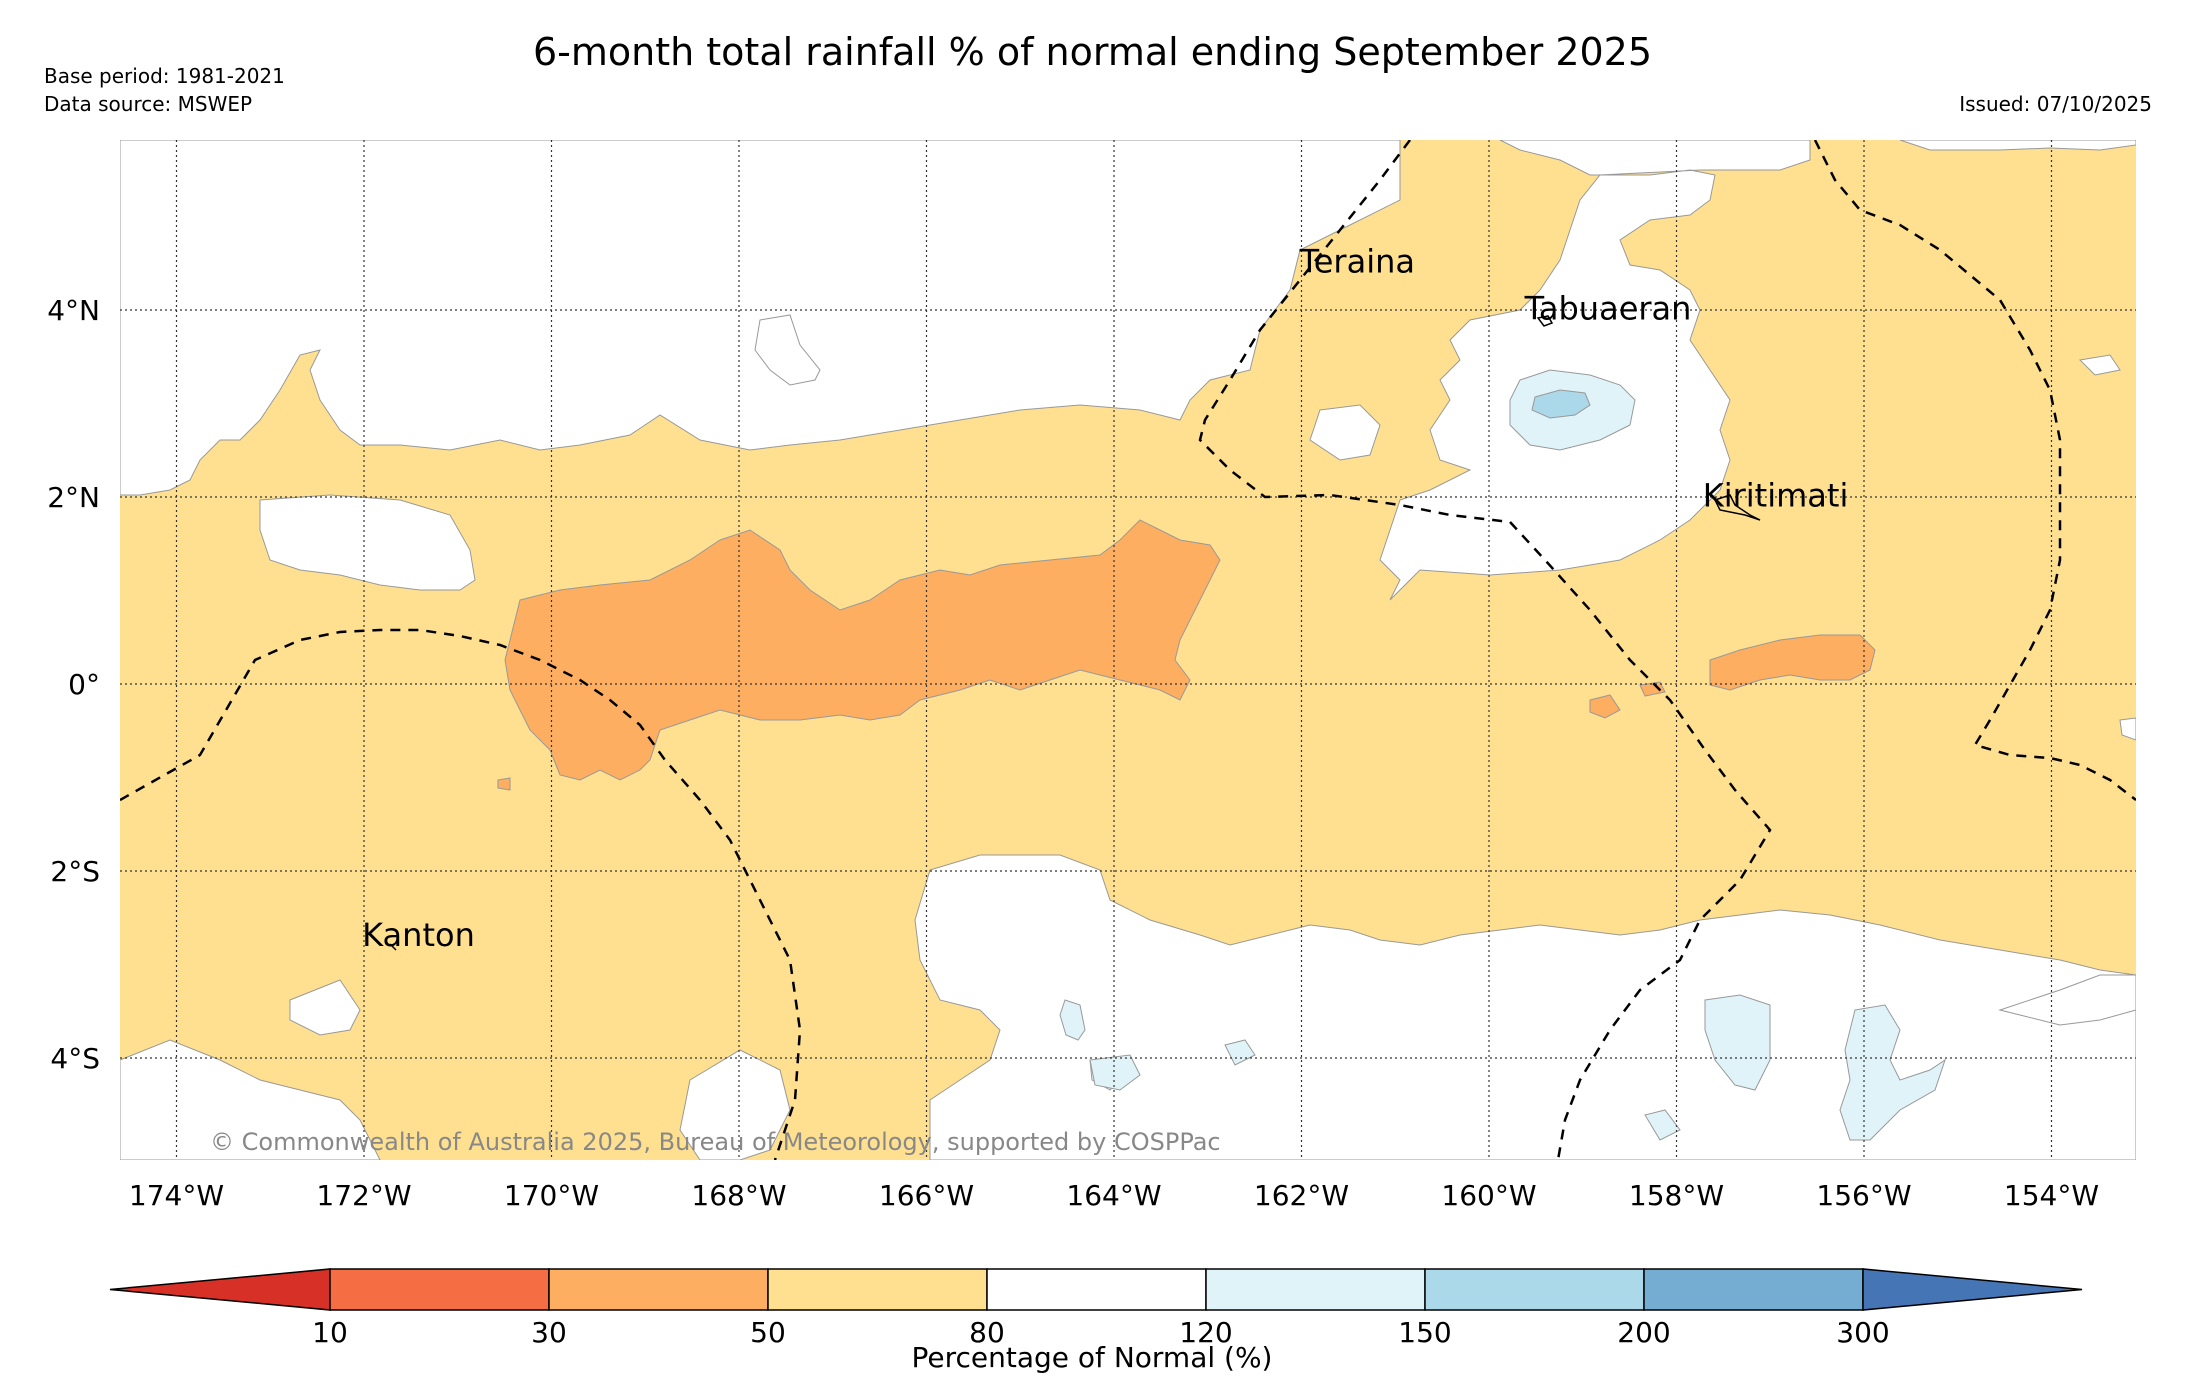 This screenshot has width=2185, height=1380. Describe the element at coordinates (1205, 1332) in the screenshot. I see `colorbar-tick-label: 120` at that location.